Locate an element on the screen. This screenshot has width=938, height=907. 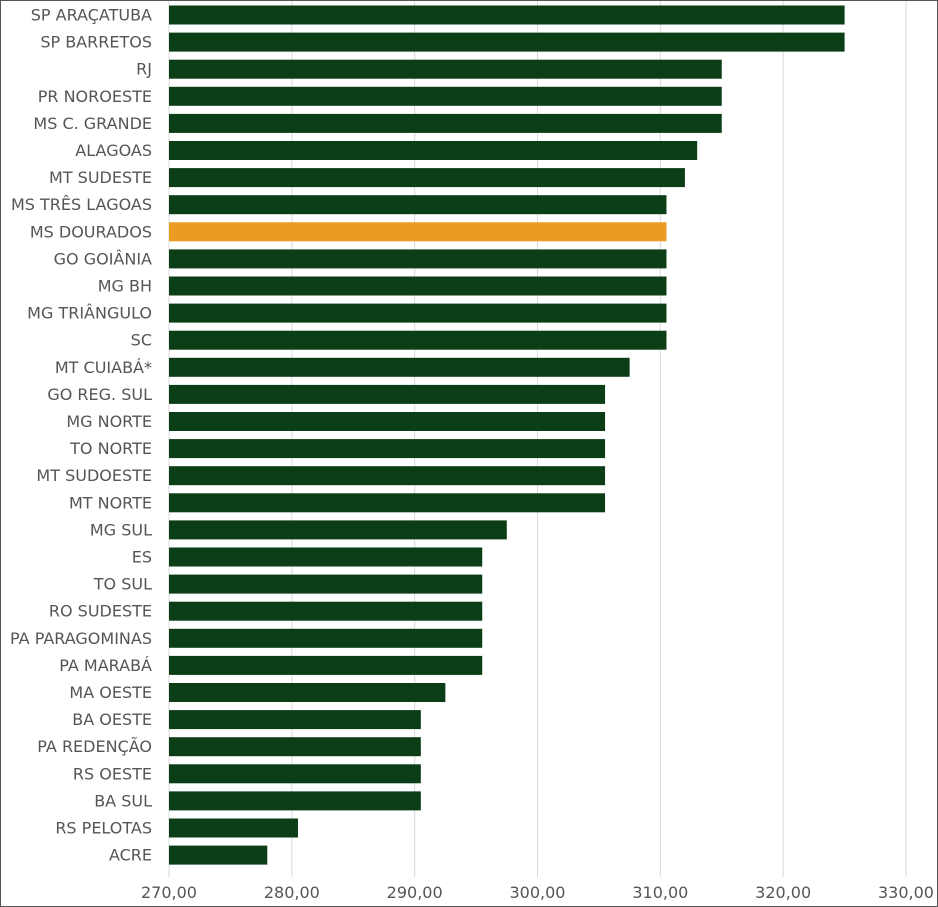
category-label: ACRE is located at coordinates (130, 855).